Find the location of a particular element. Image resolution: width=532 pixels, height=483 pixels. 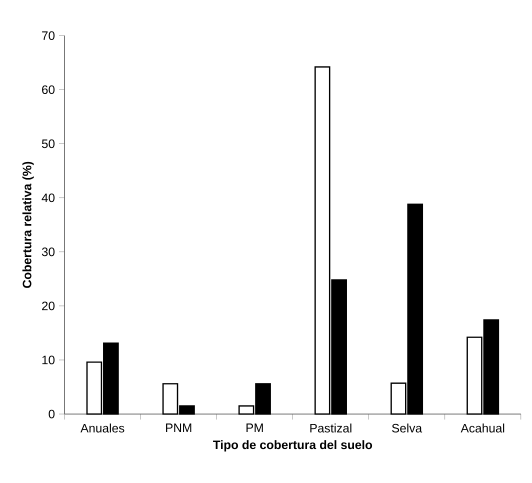

y-tick-label: 30 is located at coordinates (48, 252).